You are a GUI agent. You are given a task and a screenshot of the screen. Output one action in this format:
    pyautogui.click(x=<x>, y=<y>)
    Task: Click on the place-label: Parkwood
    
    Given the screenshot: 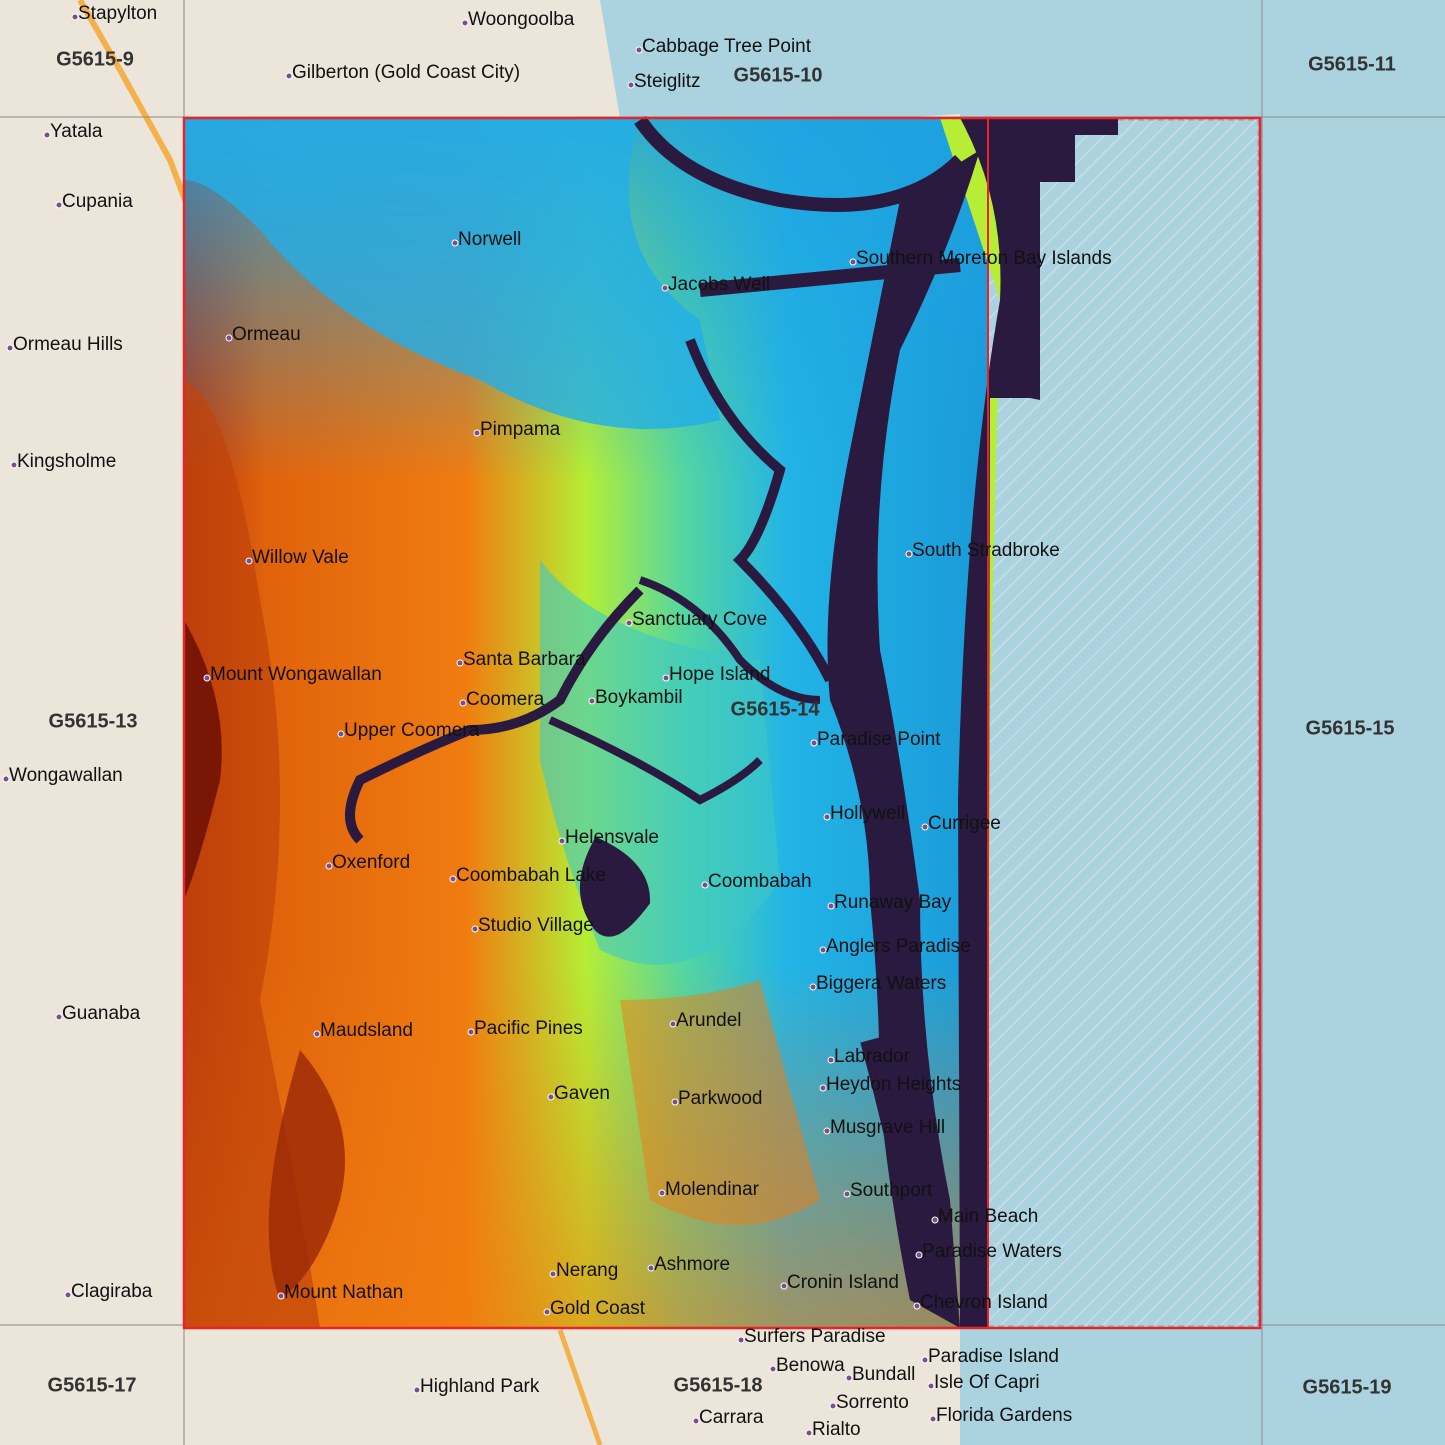 What is the action you would take?
    pyautogui.click(x=720, y=1098)
    